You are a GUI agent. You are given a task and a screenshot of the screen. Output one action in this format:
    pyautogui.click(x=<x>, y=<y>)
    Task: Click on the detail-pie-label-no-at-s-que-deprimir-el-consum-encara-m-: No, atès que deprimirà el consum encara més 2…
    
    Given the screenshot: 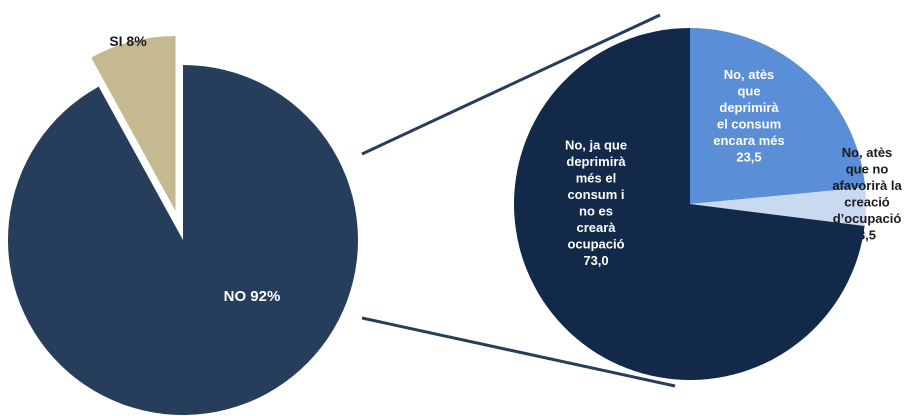 What is the action you would take?
    pyautogui.click(x=749, y=116)
    